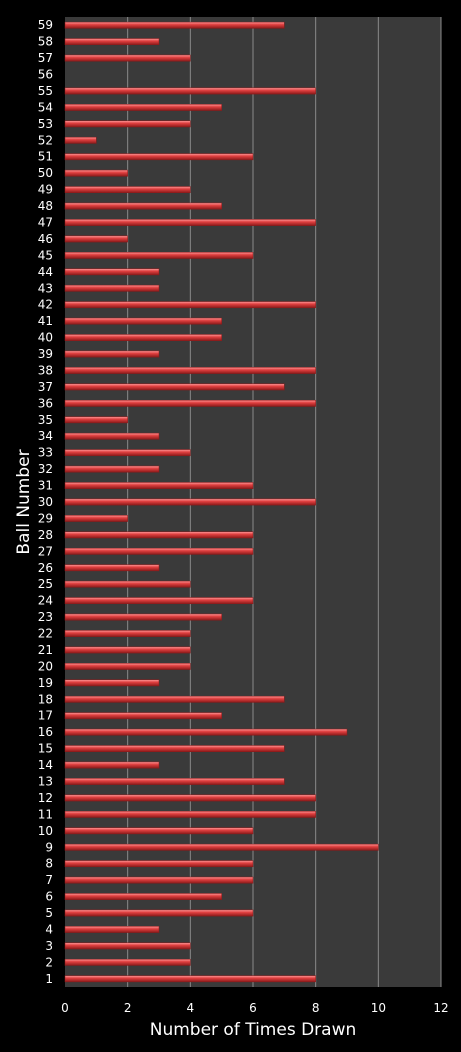  I want to click on y-tick-label: 52, so click(45, 140).